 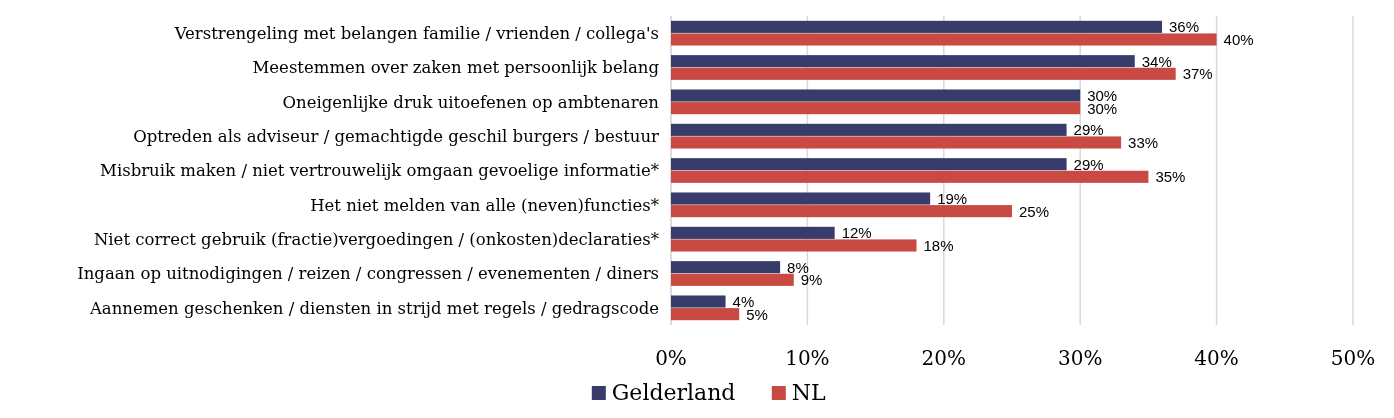 I want to click on y-tick-label: Oneigenlijke druk uitoefenen op ambtenaren, so click(x=471, y=102).